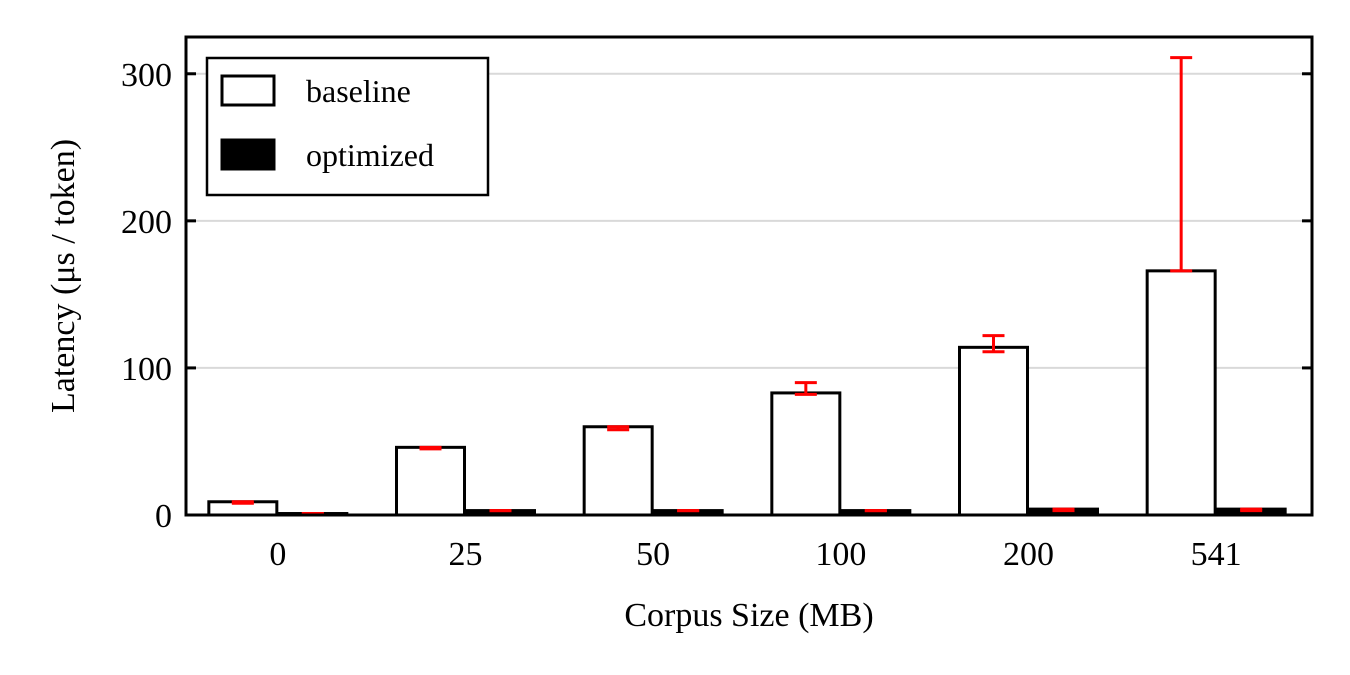 This screenshot has width=1350, height=675. Describe the element at coordinates (653, 554) in the screenshot. I see `x-tick-label: 50` at that location.